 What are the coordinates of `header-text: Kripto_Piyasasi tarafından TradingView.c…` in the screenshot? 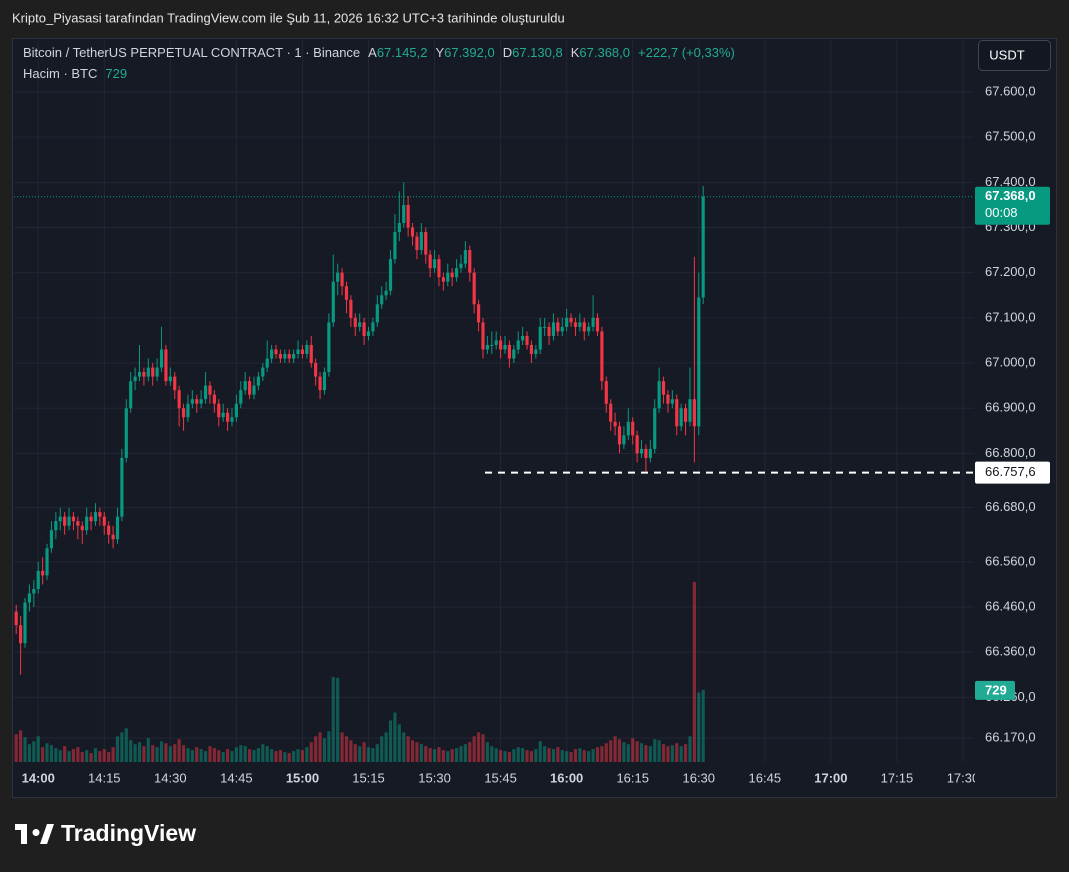 It's located at (288, 17).